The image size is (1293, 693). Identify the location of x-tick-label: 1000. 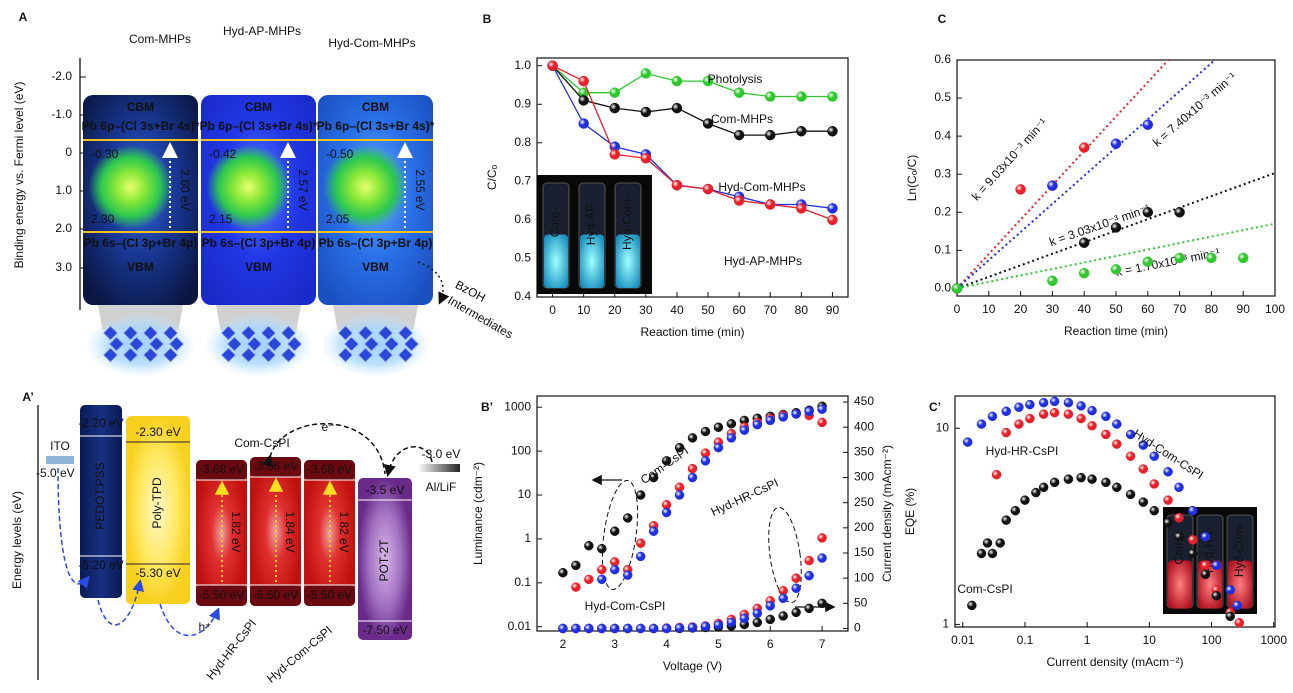
(1273, 640).